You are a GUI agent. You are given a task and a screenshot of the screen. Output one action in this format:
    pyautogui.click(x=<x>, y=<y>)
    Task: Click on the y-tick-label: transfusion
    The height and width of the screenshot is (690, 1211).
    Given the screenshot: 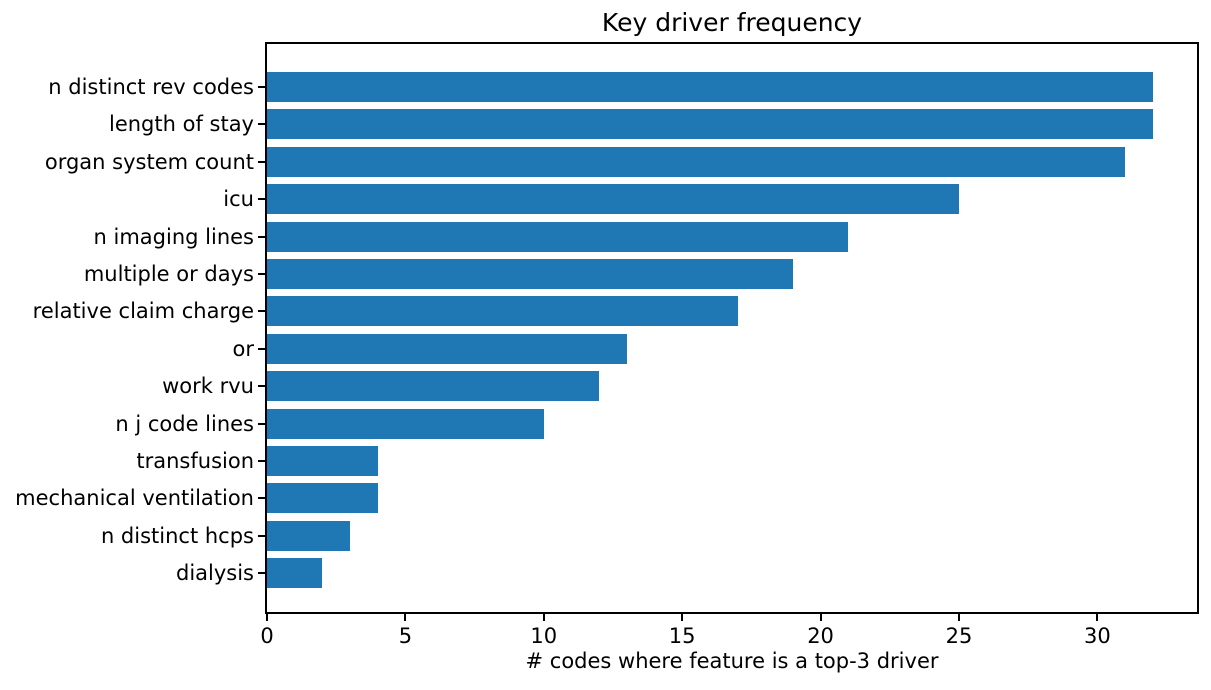 What is the action you would take?
    pyautogui.click(x=195, y=461)
    